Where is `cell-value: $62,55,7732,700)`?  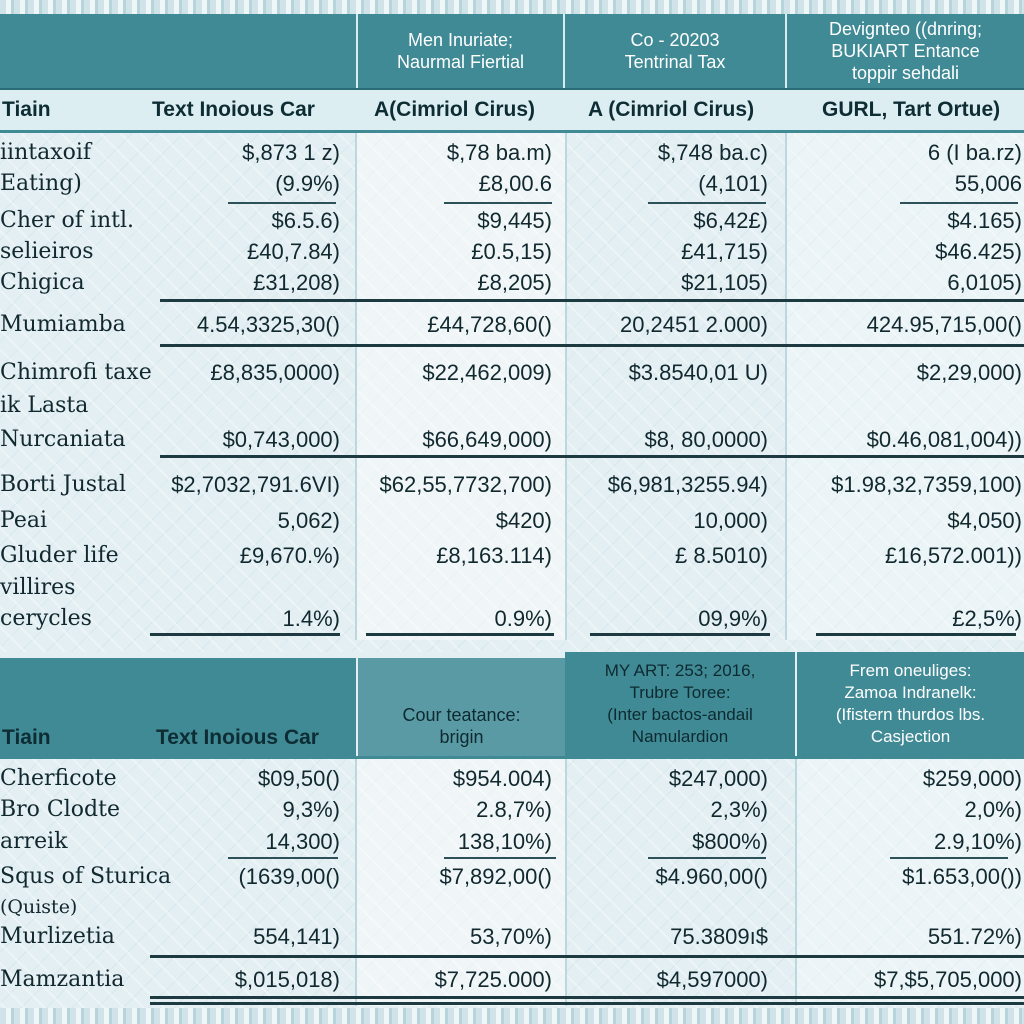
cell-value: $62,55,7732,700) is located at coordinates (466, 484).